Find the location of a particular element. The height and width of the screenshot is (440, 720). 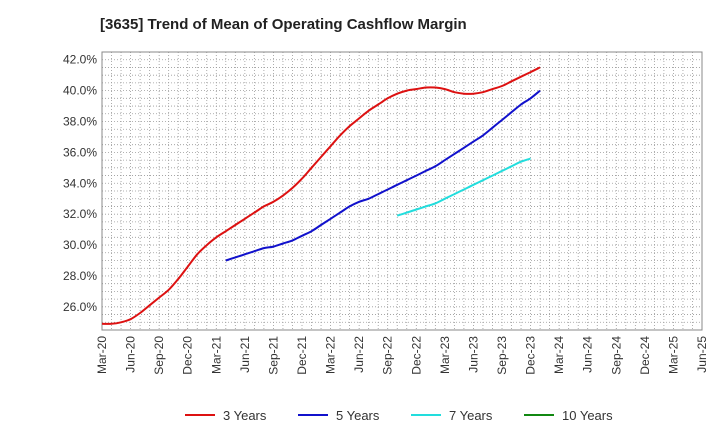

x-tick-label: Dec-21 is located at coordinates (302, 355).